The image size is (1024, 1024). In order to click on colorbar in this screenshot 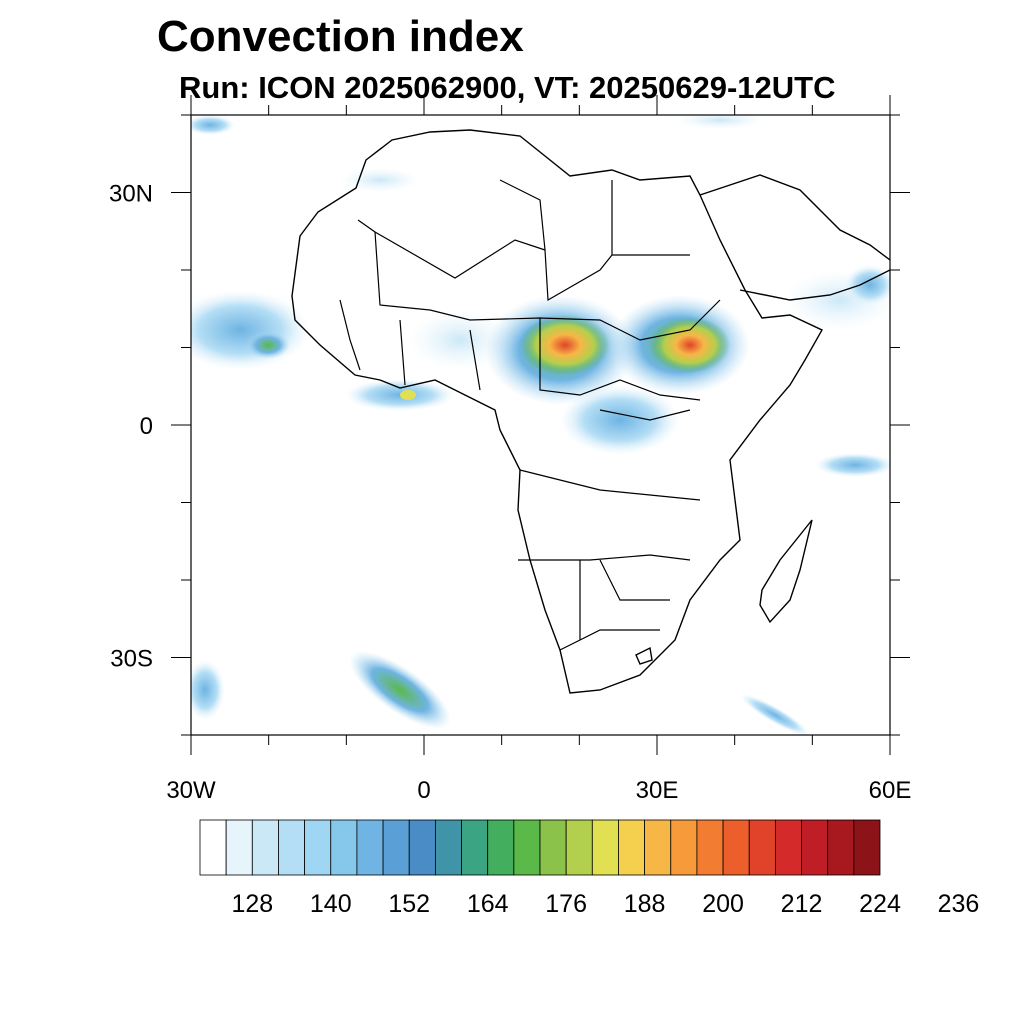, I will do `click(540, 847)`.